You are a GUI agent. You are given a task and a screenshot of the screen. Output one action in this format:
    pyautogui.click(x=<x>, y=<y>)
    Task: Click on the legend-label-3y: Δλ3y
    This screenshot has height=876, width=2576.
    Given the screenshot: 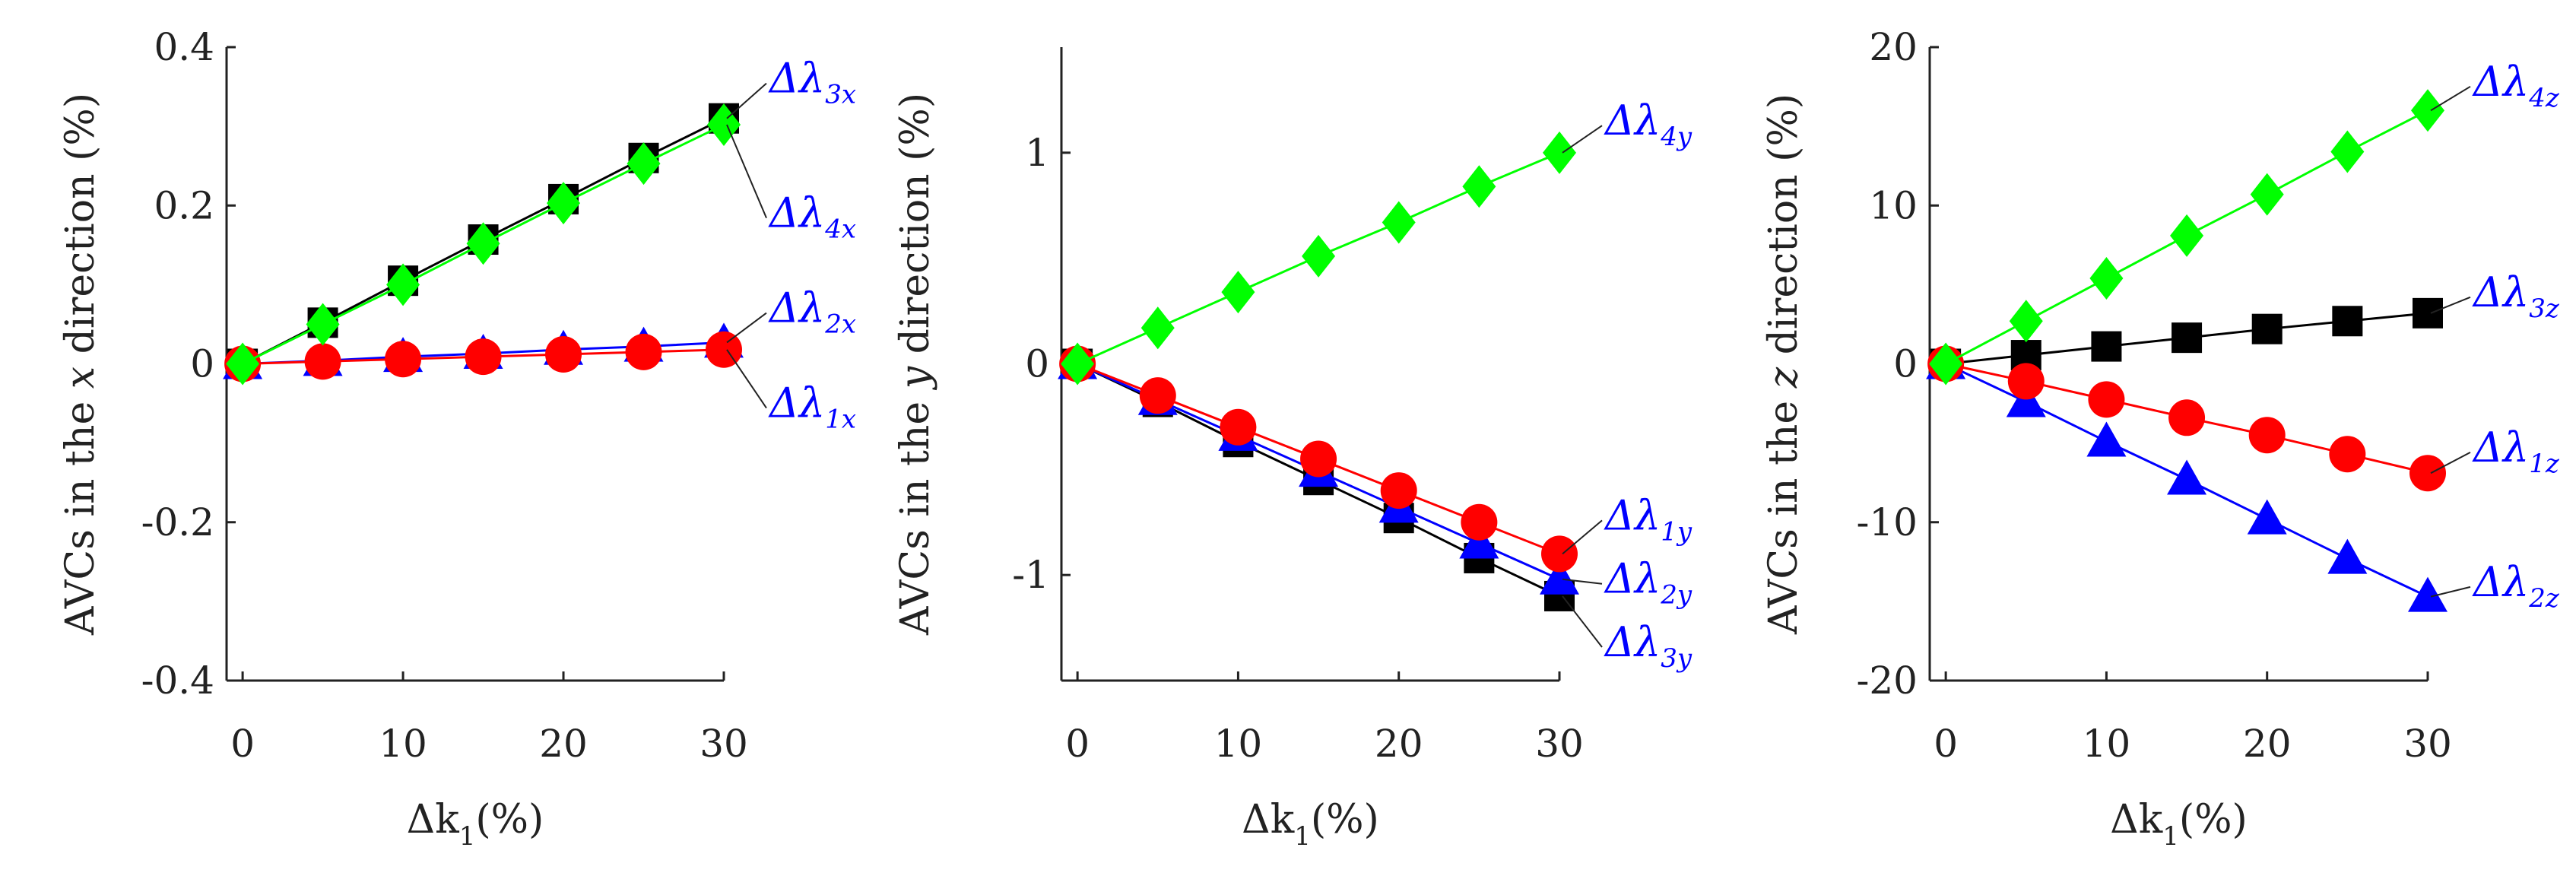 What is the action you would take?
    pyautogui.click(x=1648, y=646)
    